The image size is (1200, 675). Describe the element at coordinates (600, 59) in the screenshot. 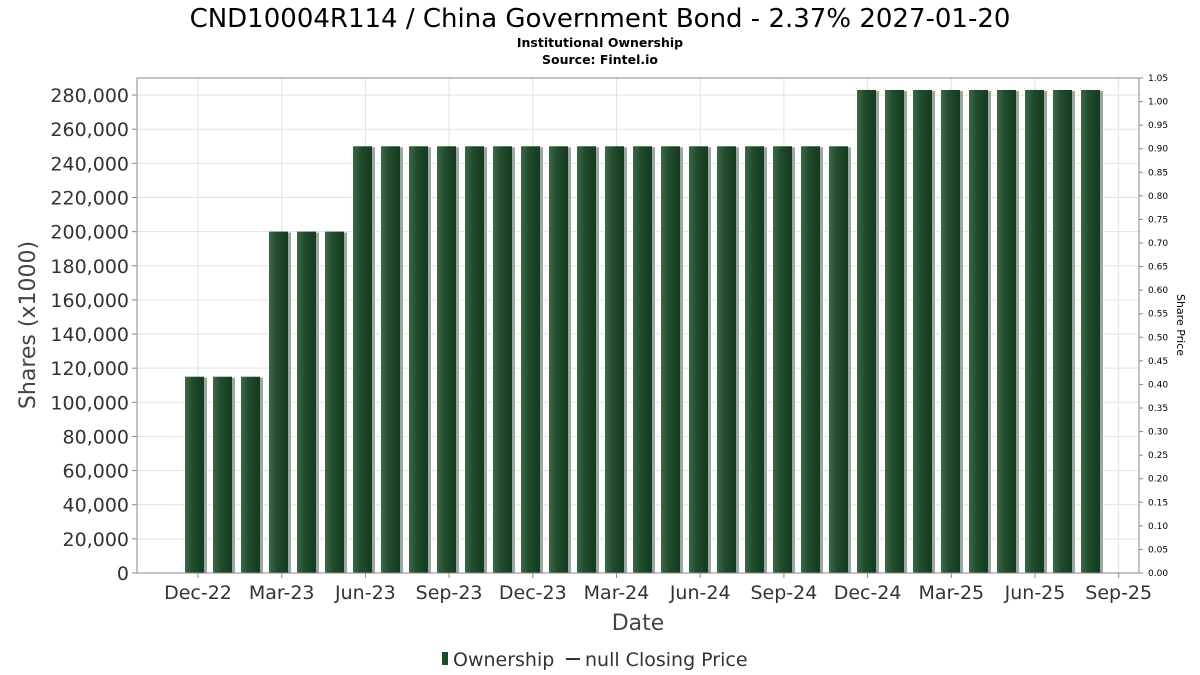

I see `chart-source: Source: Fintel.io` at that location.